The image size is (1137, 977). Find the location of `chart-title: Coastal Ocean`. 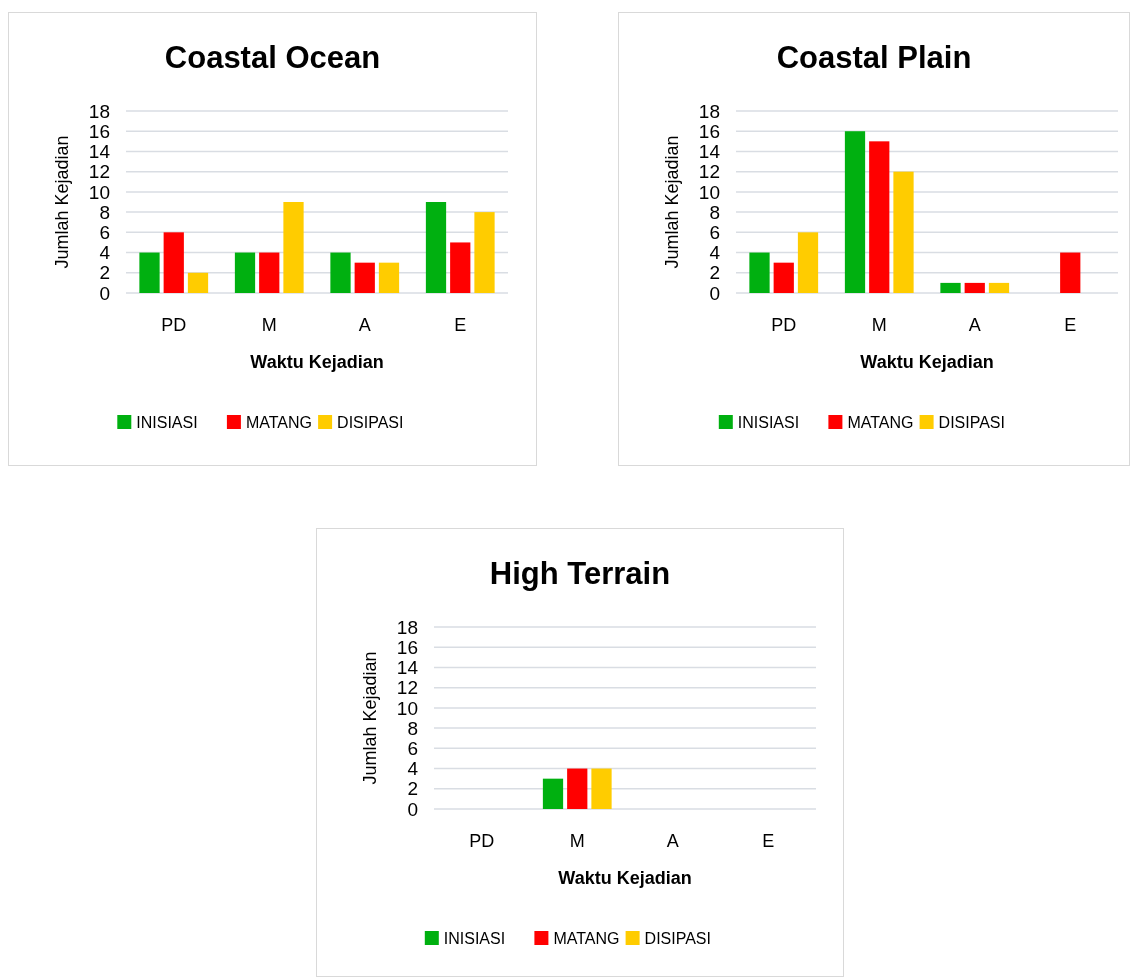

chart-title: Coastal Ocean is located at coordinates (272, 57).